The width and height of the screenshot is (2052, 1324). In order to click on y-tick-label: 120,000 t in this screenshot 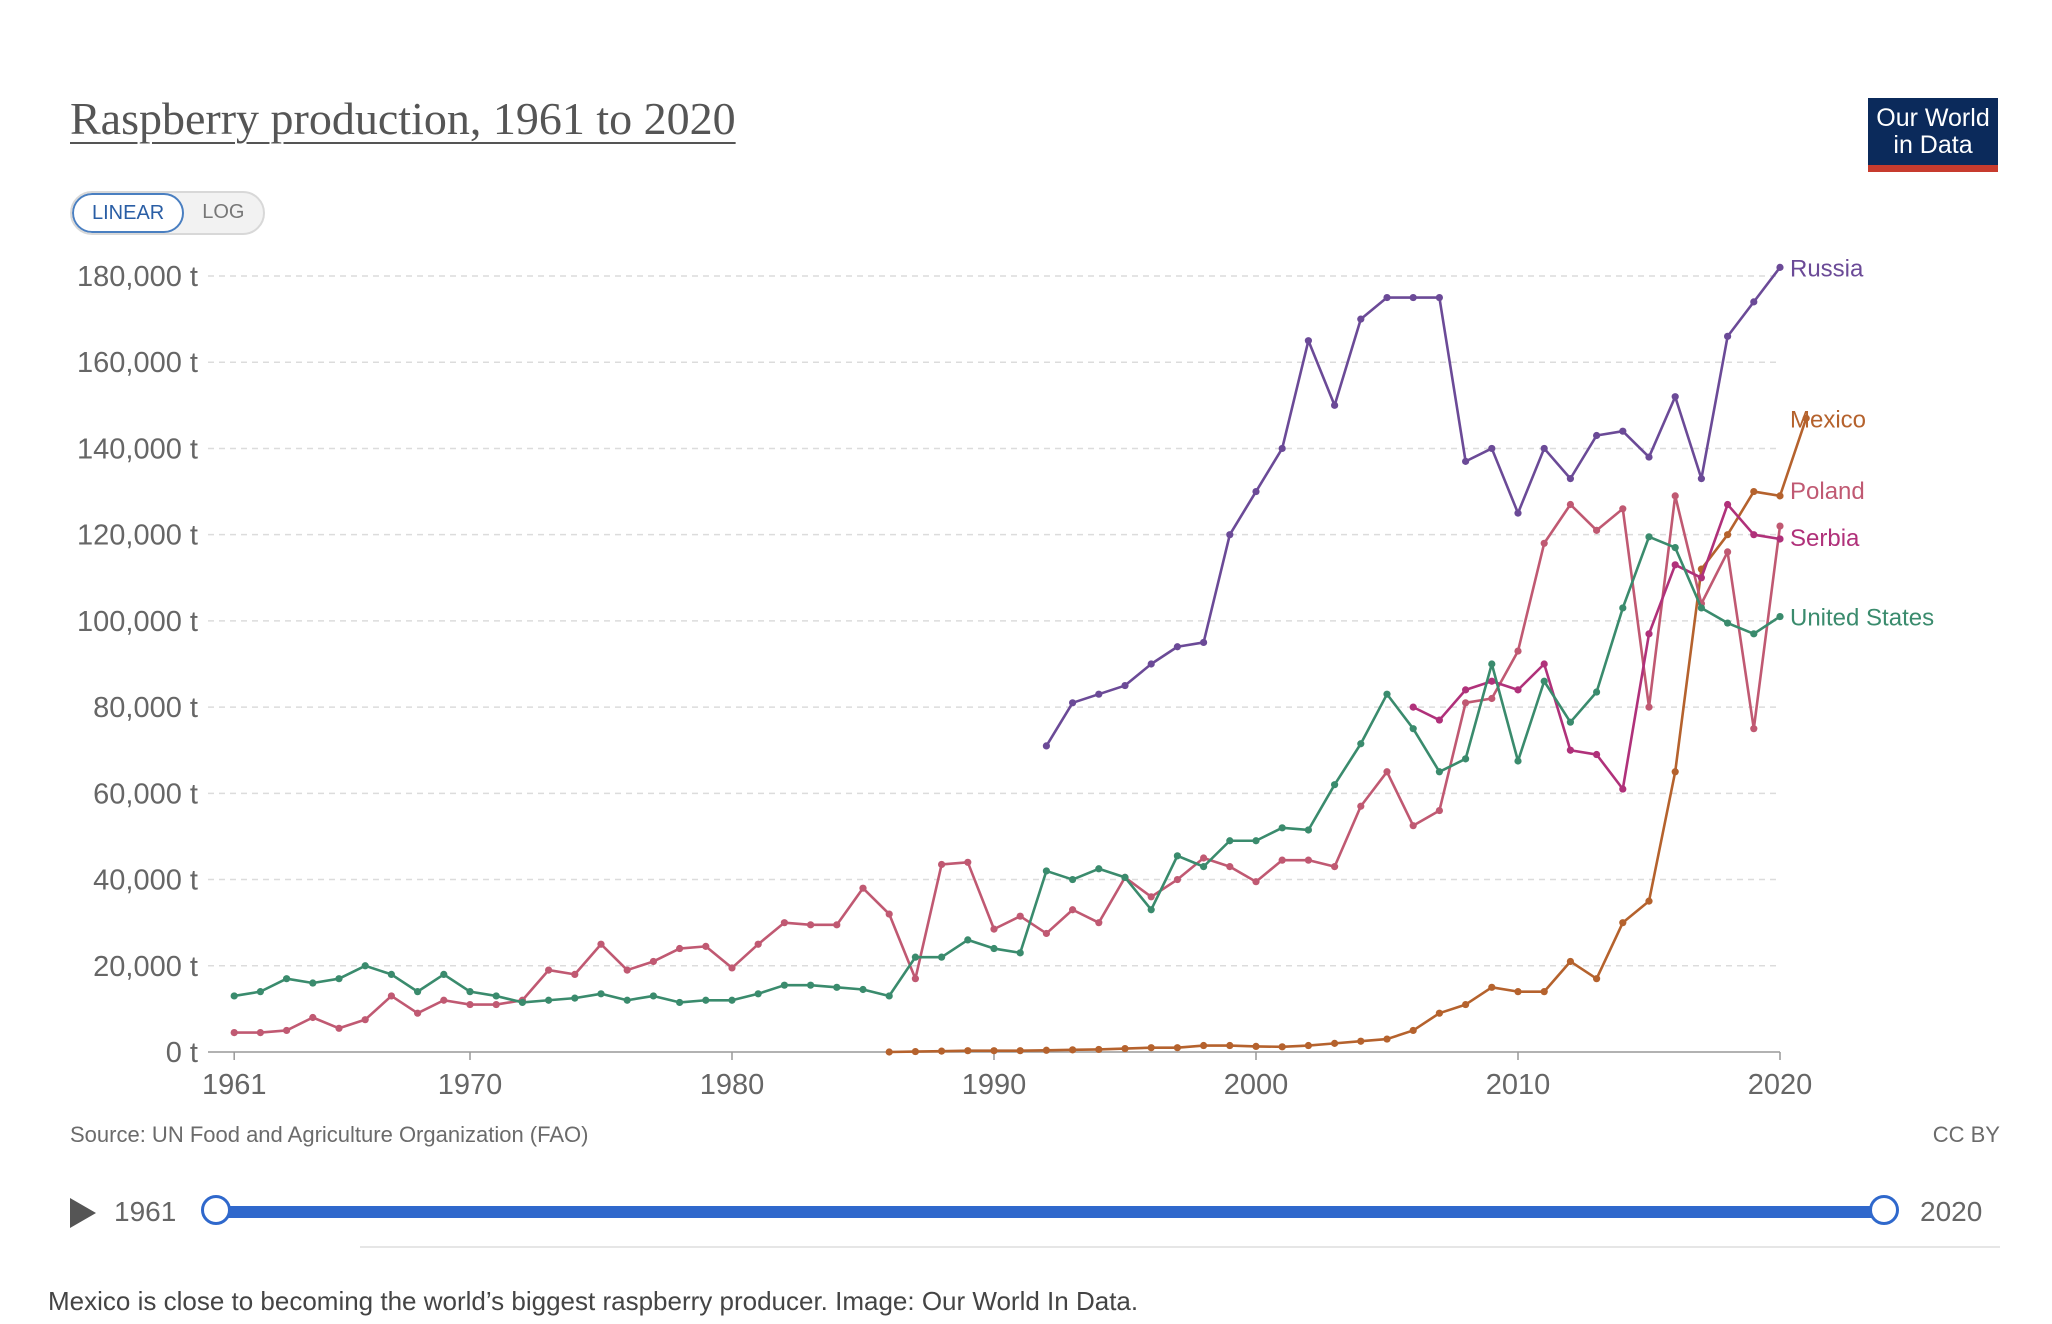, I will do `click(137, 536)`.